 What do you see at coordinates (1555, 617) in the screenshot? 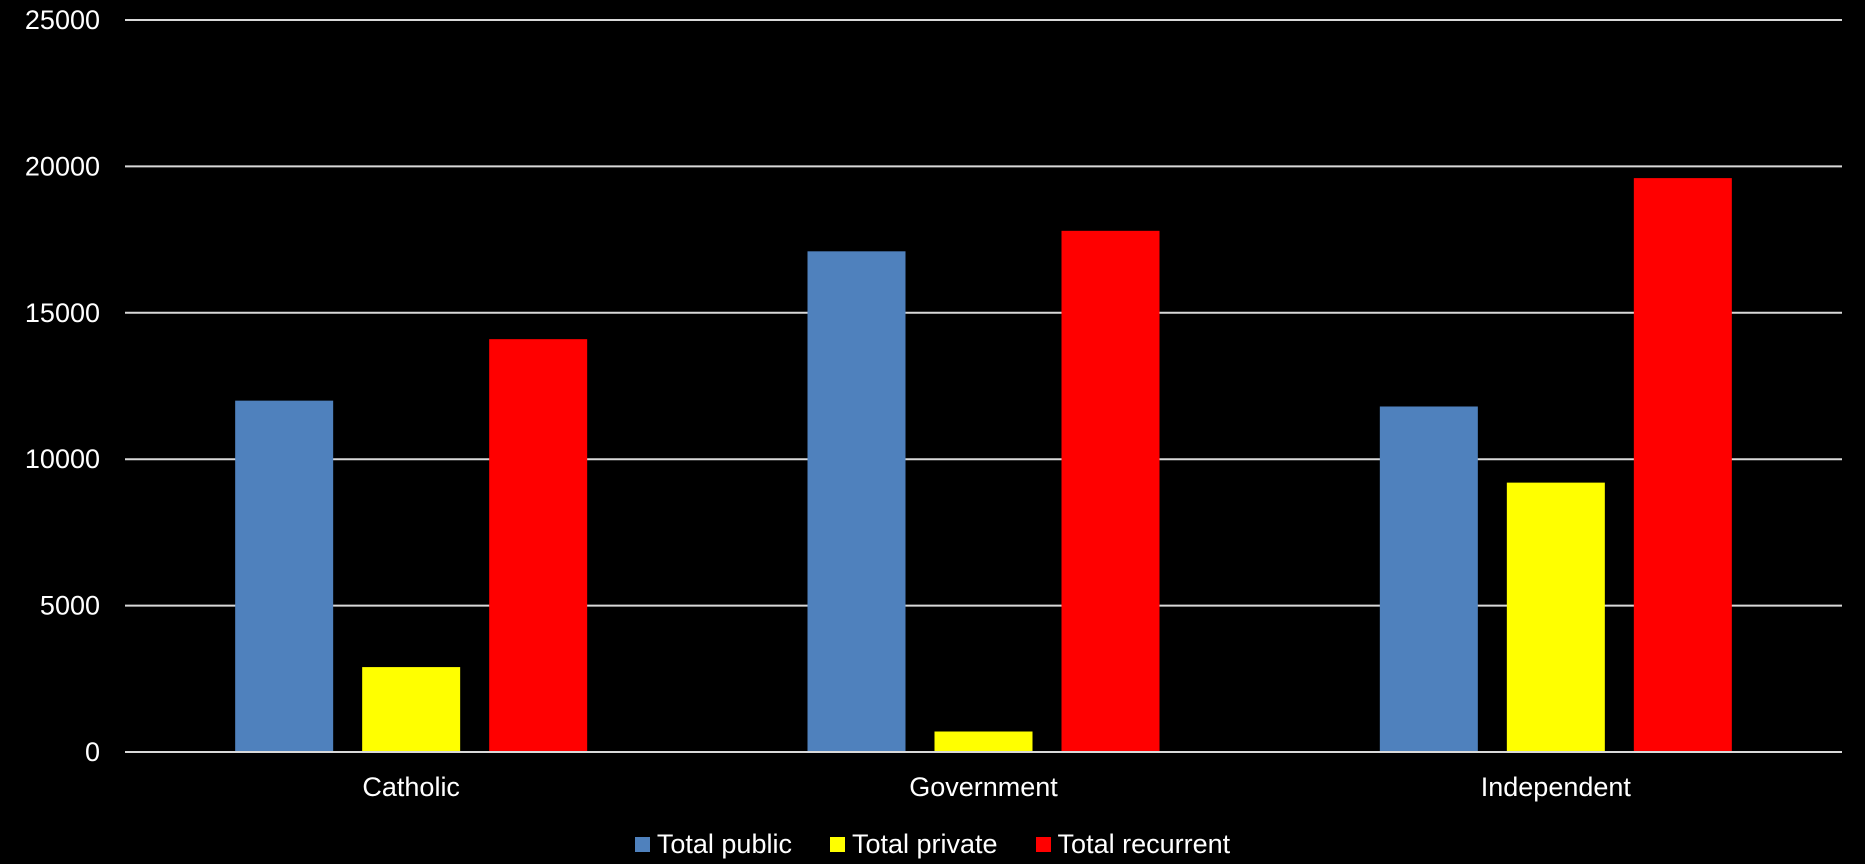
I see `bar-total-private-independent` at bounding box center [1555, 617].